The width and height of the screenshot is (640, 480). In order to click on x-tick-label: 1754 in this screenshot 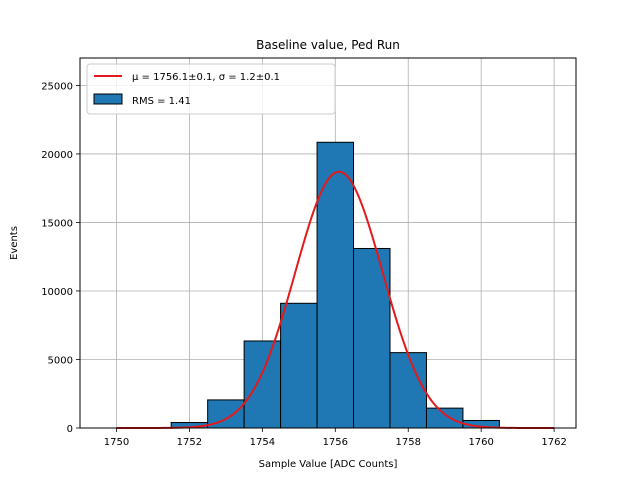, I will do `click(262, 442)`.